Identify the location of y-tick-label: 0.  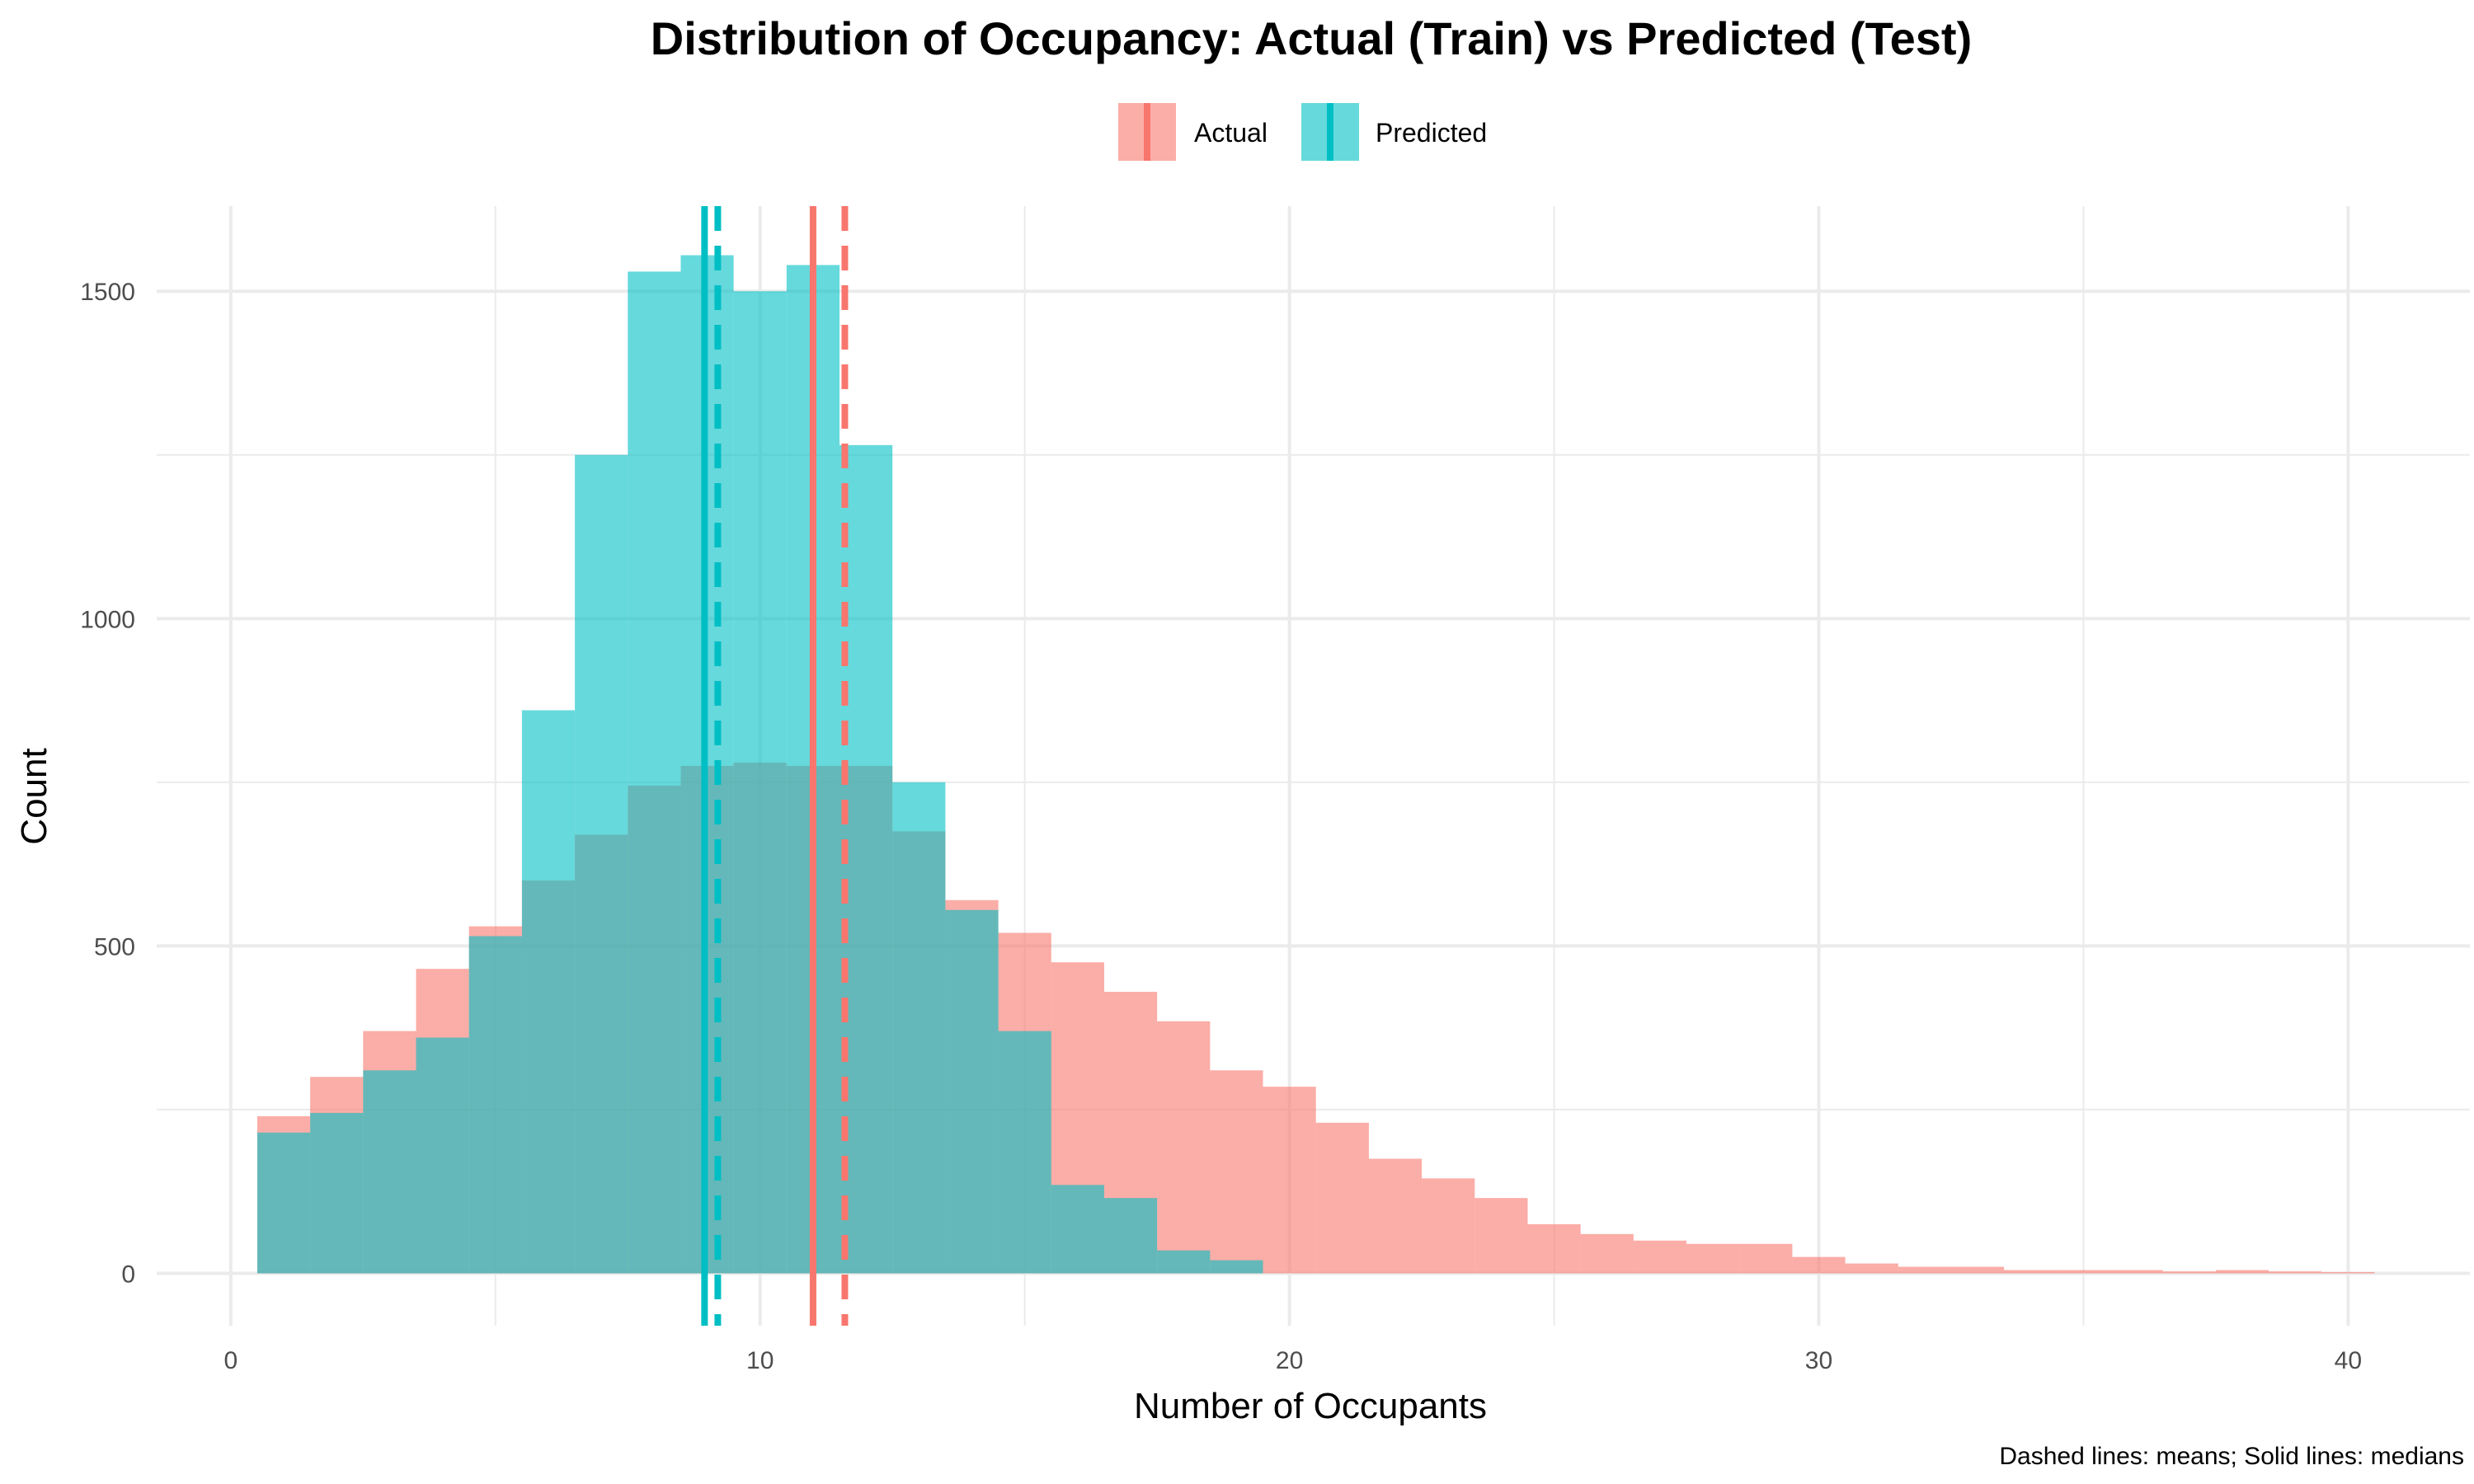
(128, 1274).